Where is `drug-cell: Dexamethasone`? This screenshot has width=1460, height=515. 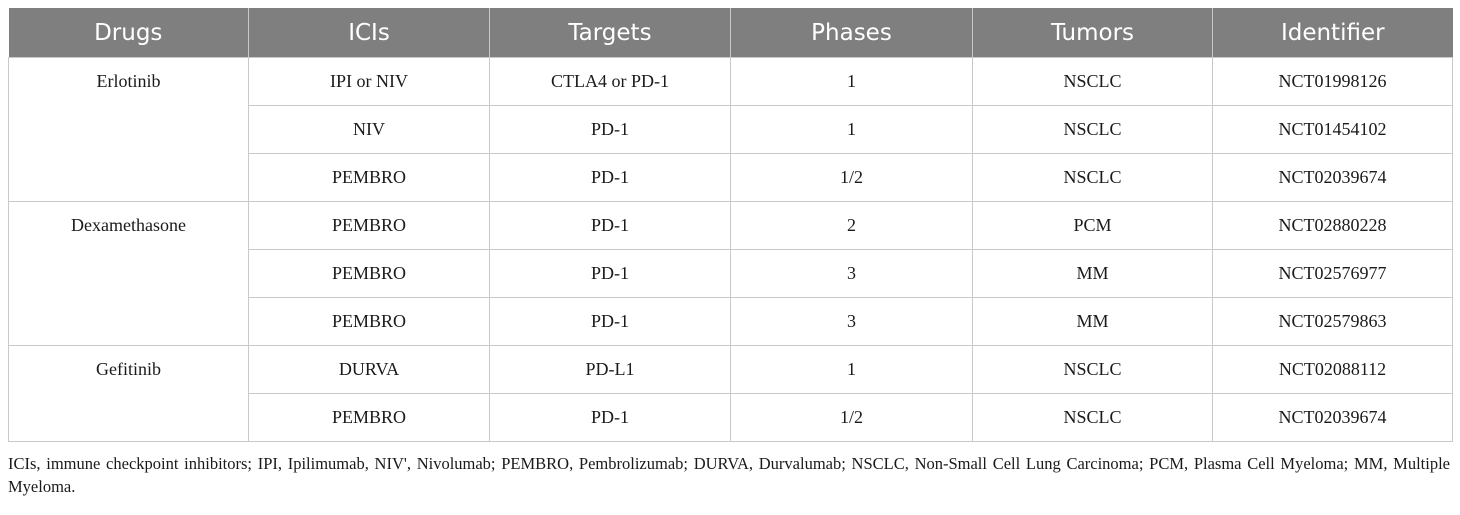 drug-cell: Dexamethasone is located at coordinates (128, 273).